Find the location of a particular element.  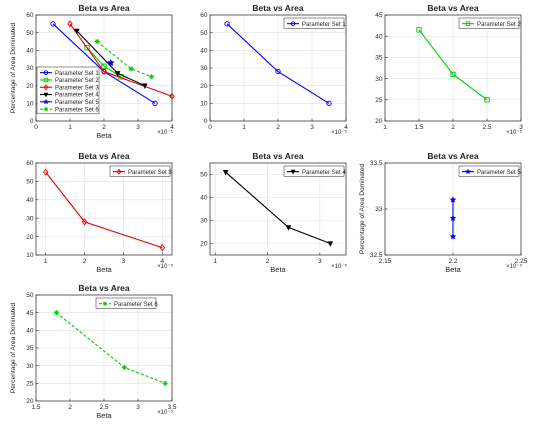

legend: Parameter Set 4 is located at coordinates (314, 171).